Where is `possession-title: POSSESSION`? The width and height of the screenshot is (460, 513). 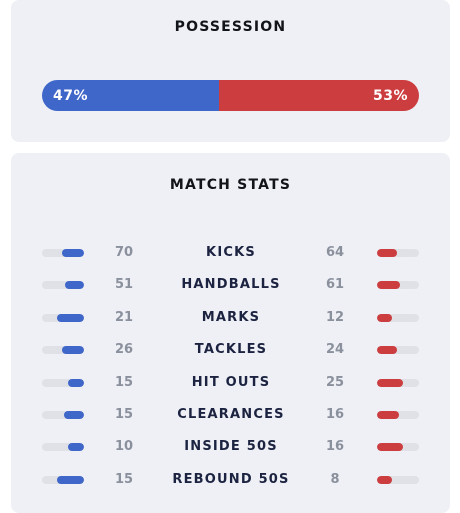 possession-title: POSSESSION is located at coordinates (230, 27).